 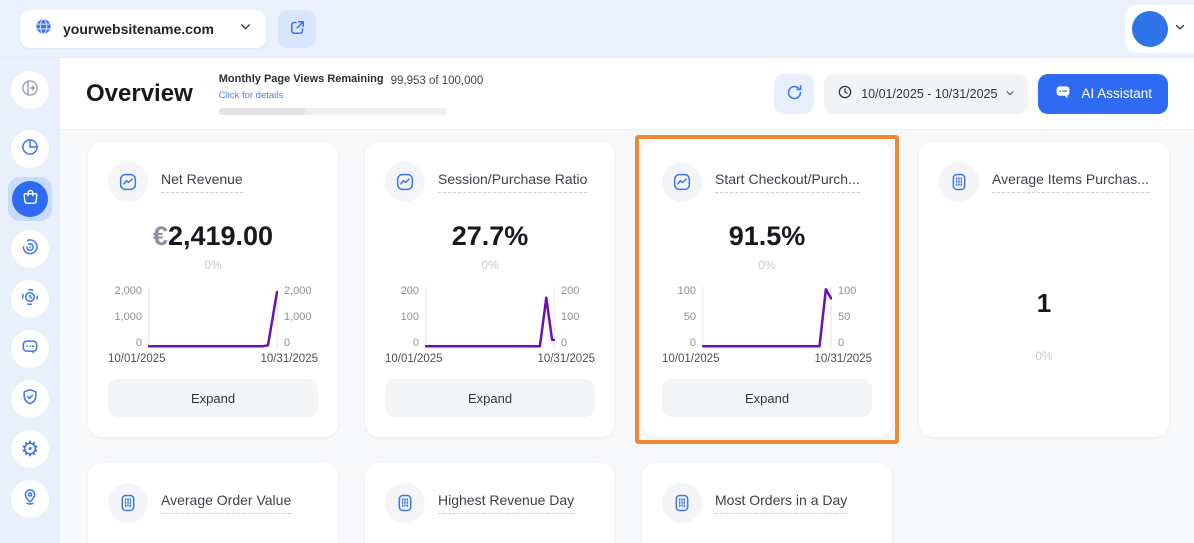 What do you see at coordinates (43, 29) in the screenshot?
I see `globe-icon` at bounding box center [43, 29].